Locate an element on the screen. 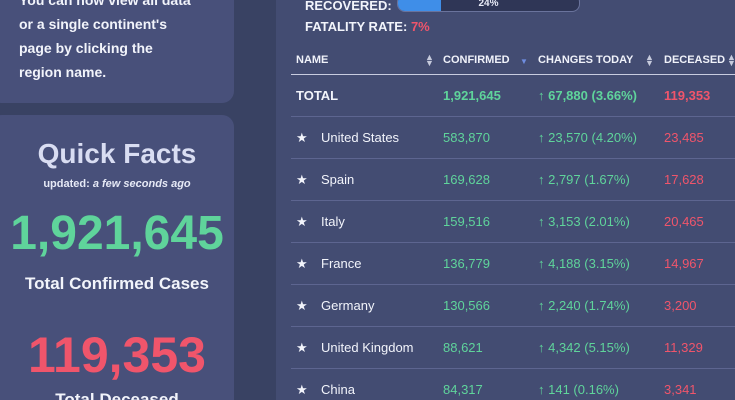  table-cell: 11,329 is located at coordinates (683, 347).